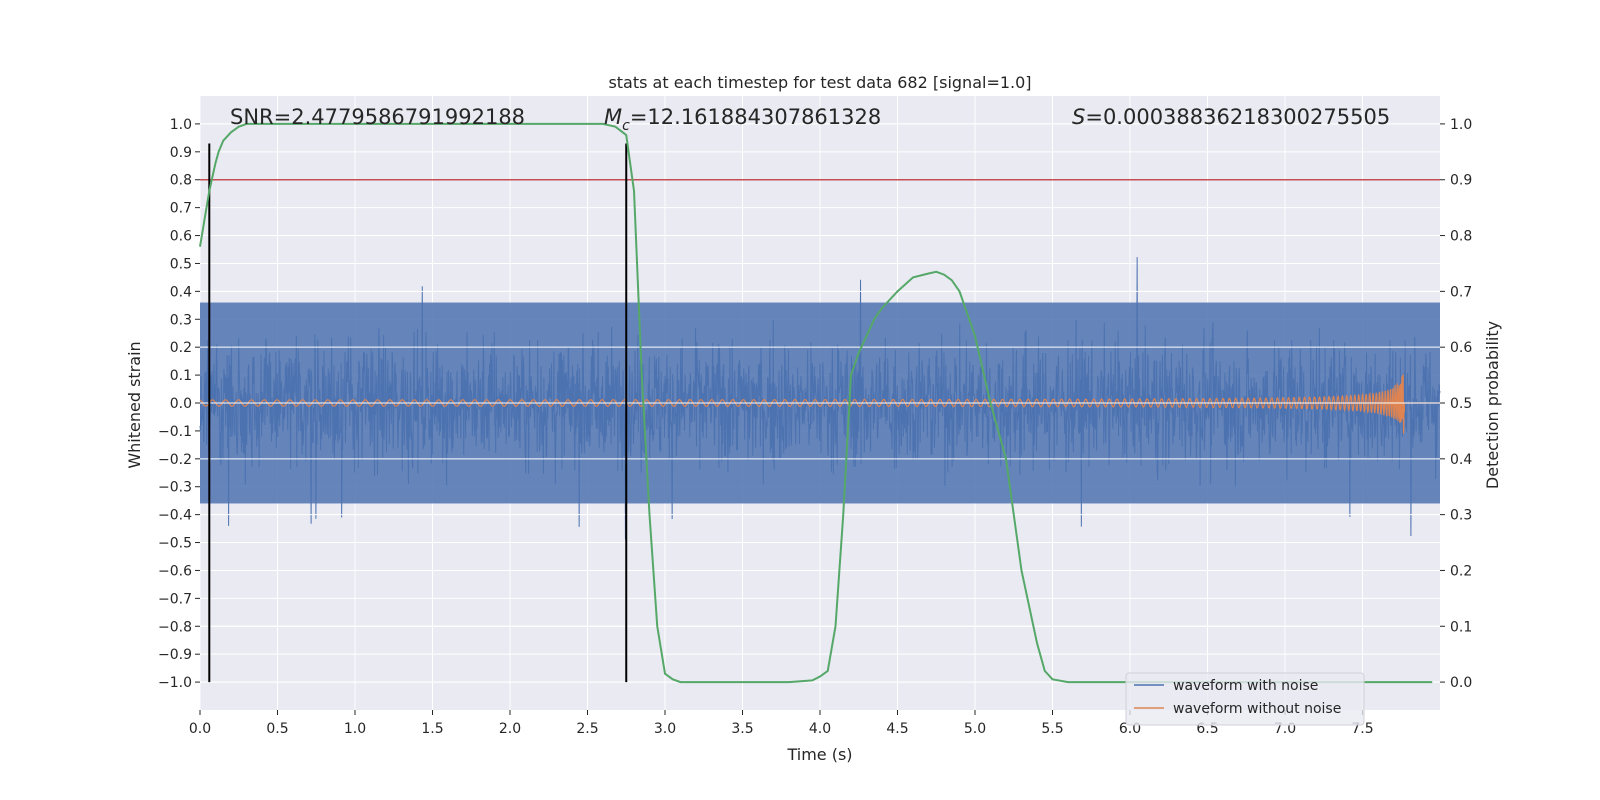  Describe the element at coordinates (626, 126) in the screenshot. I see `mc-subscript: c` at that location.